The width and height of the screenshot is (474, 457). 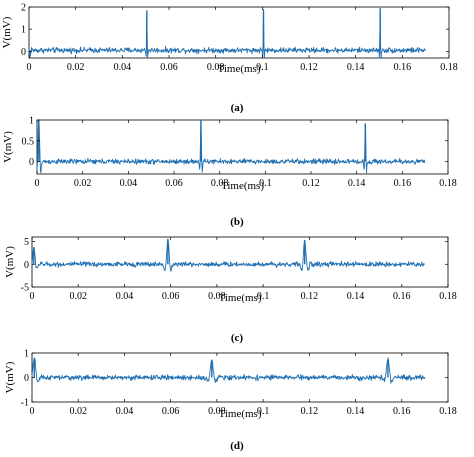 What do you see at coordinates (237, 446) in the screenshot?
I see `panel-caption: (d)` at bounding box center [237, 446].